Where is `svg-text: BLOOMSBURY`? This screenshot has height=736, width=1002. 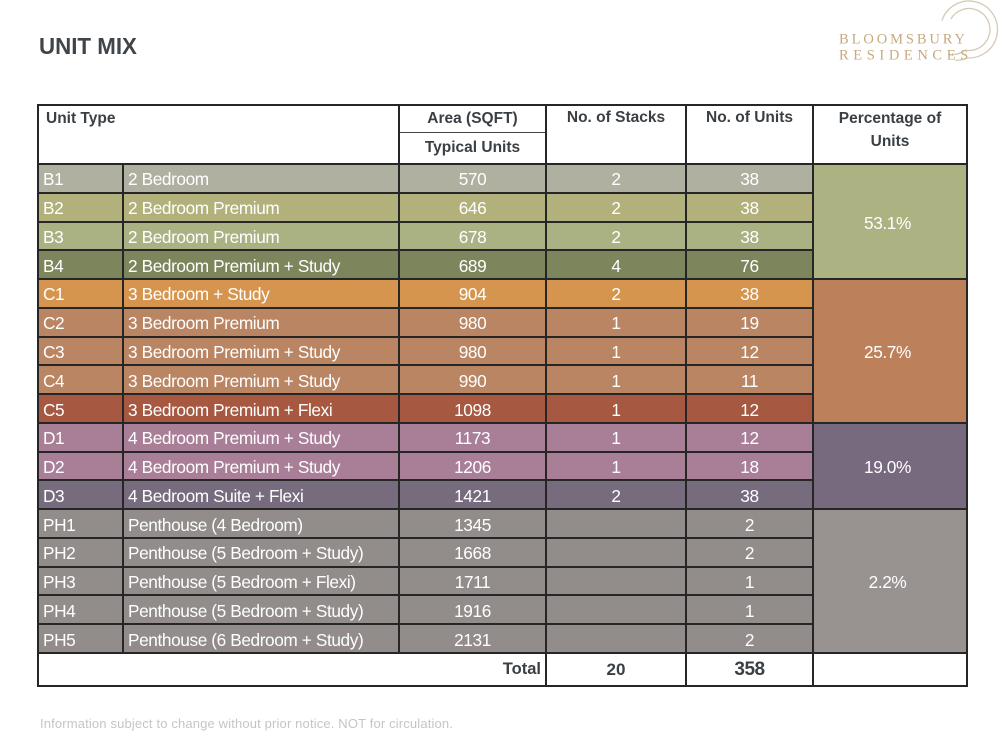 svg-text: BLOOMSBURY is located at coordinates (903, 40).